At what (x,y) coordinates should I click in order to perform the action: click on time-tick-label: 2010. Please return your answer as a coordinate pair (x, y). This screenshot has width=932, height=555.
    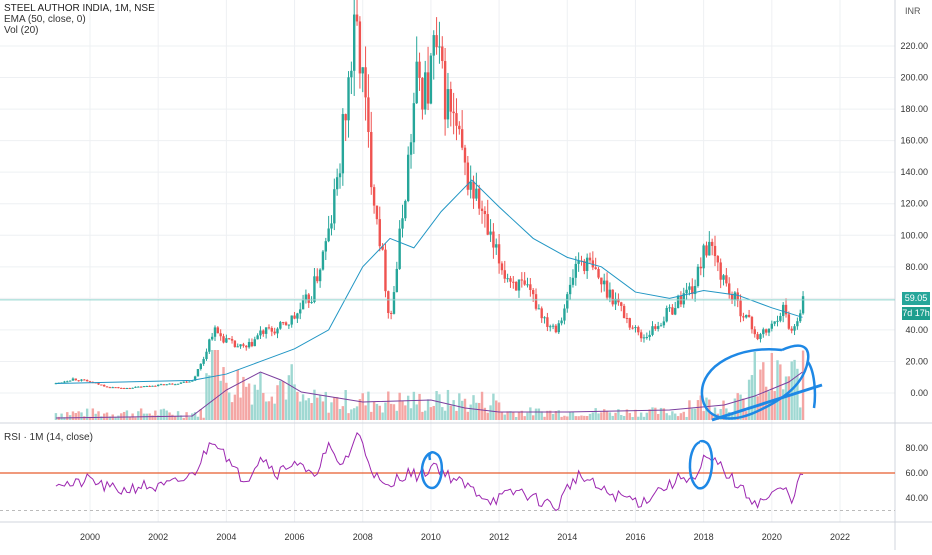
    Looking at the image, I should click on (431, 537).